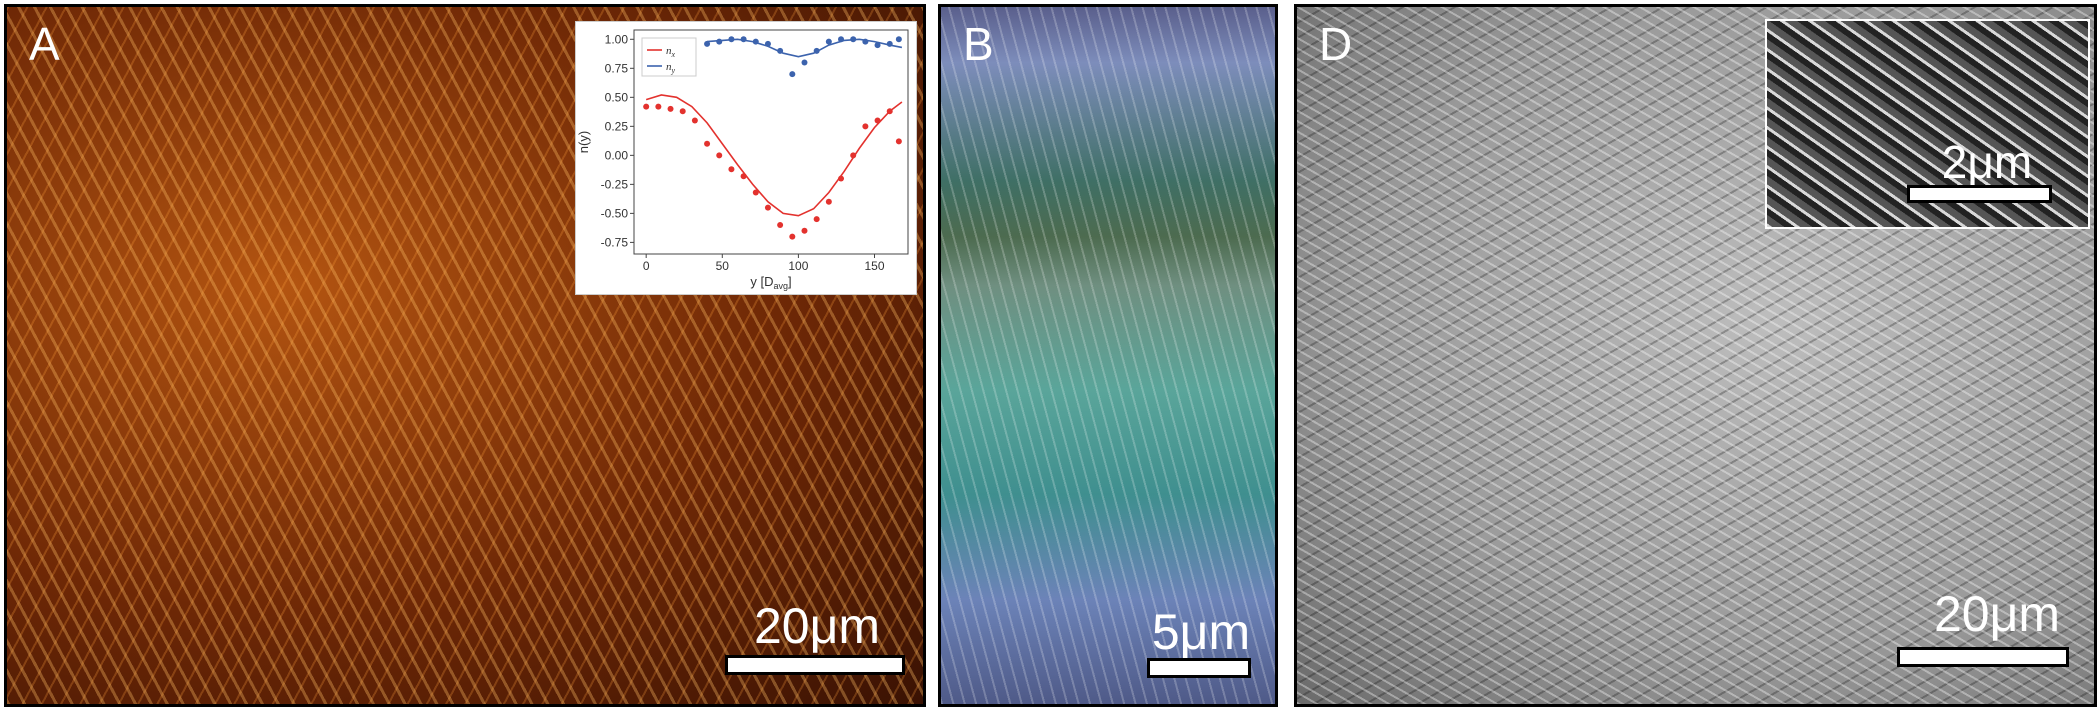 This screenshot has width=2100, height=713. I want to click on y-tick-label: 0.50, so click(617, 97).